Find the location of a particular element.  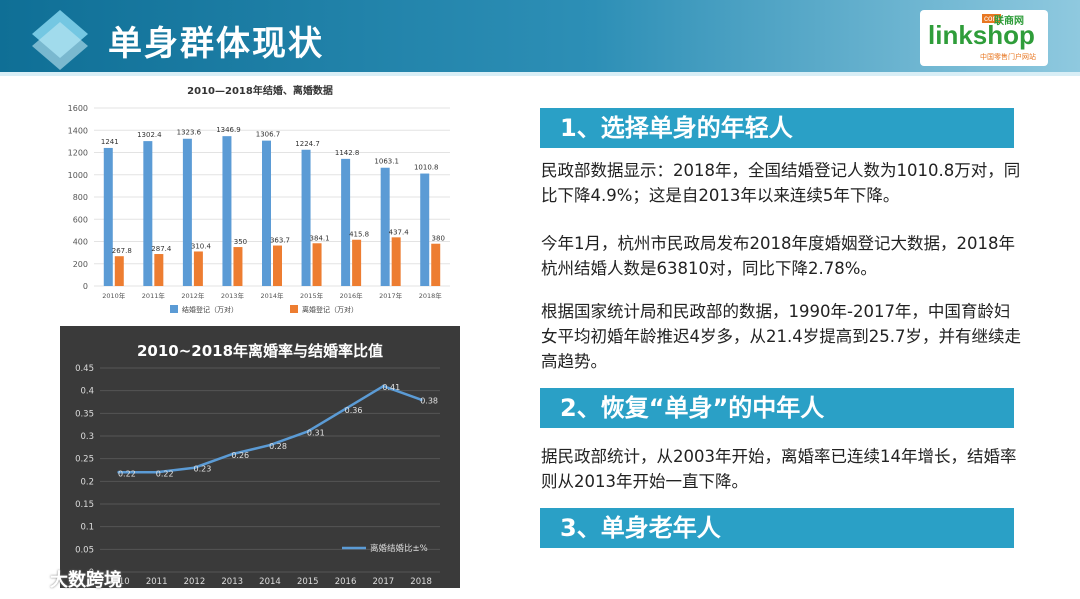

x-tick-label: 2014年 is located at coordinates (272, 295).